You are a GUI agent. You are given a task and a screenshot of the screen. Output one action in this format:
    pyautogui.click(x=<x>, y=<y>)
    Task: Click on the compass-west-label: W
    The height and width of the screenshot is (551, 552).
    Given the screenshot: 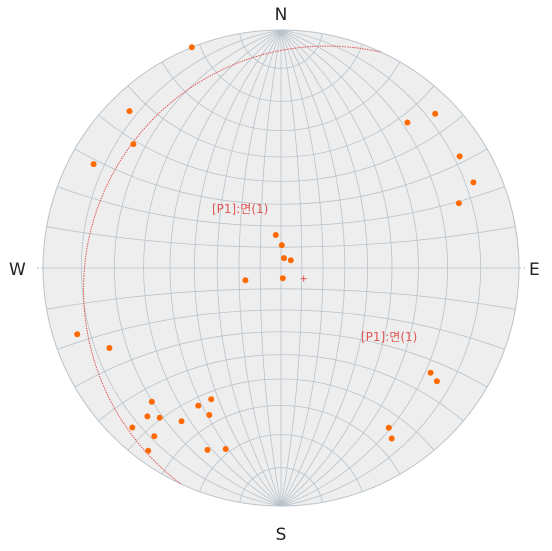 What is the action you would take?
    pyautogui.click(x=17, y=270)
    